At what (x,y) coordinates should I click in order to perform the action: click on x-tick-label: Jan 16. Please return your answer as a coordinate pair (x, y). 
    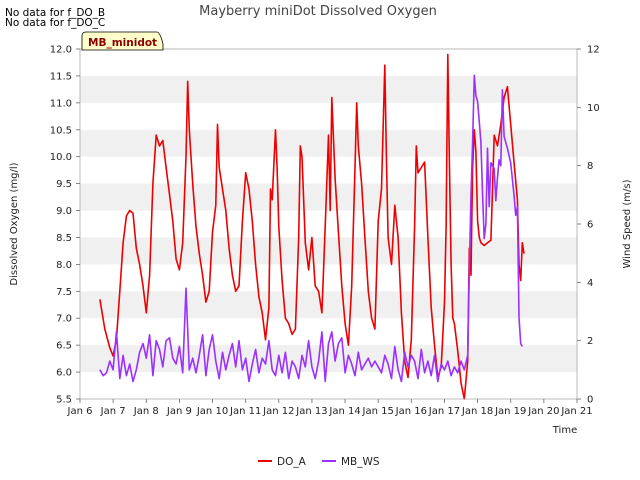
    Looking at the image, I should click on (411, 411).